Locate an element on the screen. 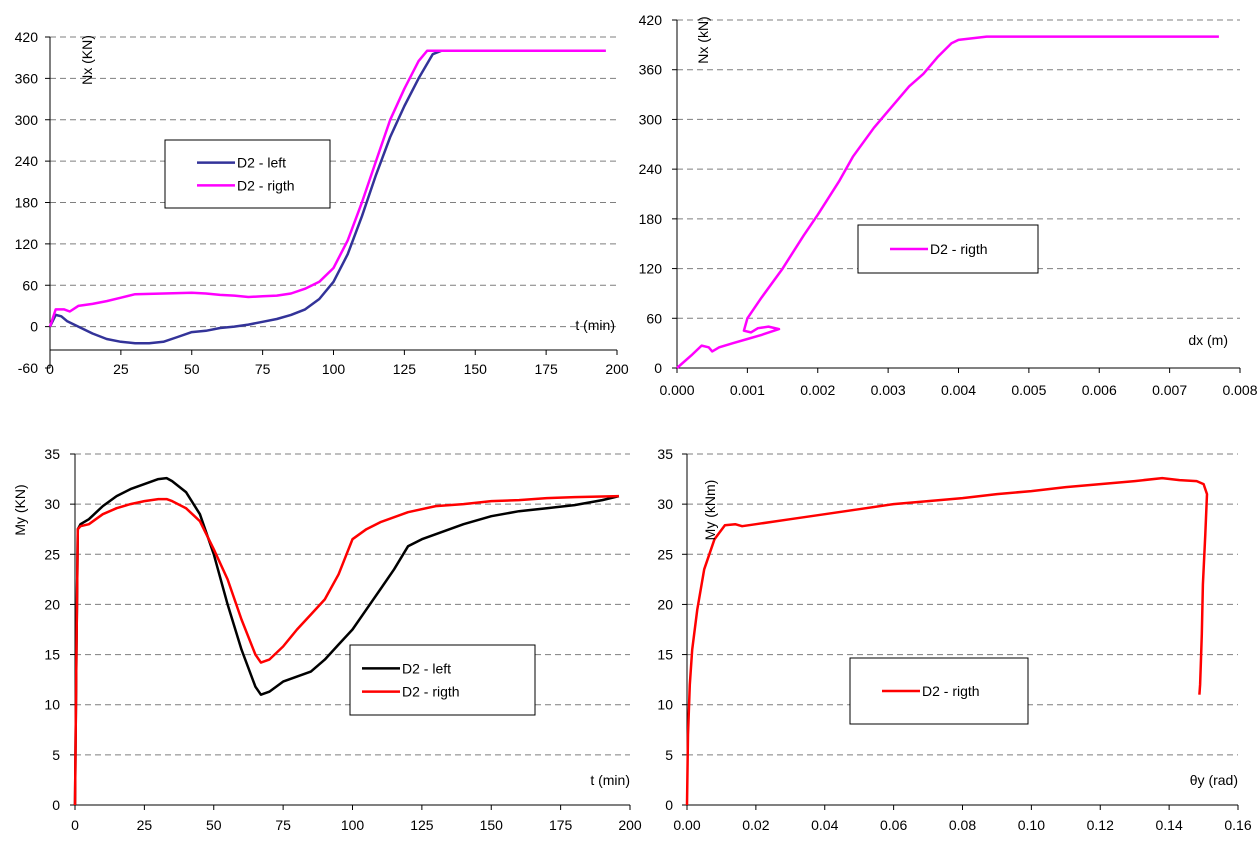 Image resolution: width=1260 pixels, height=848 pixels. x-tick-label: 0.001 is located at coordinates (747, 390).